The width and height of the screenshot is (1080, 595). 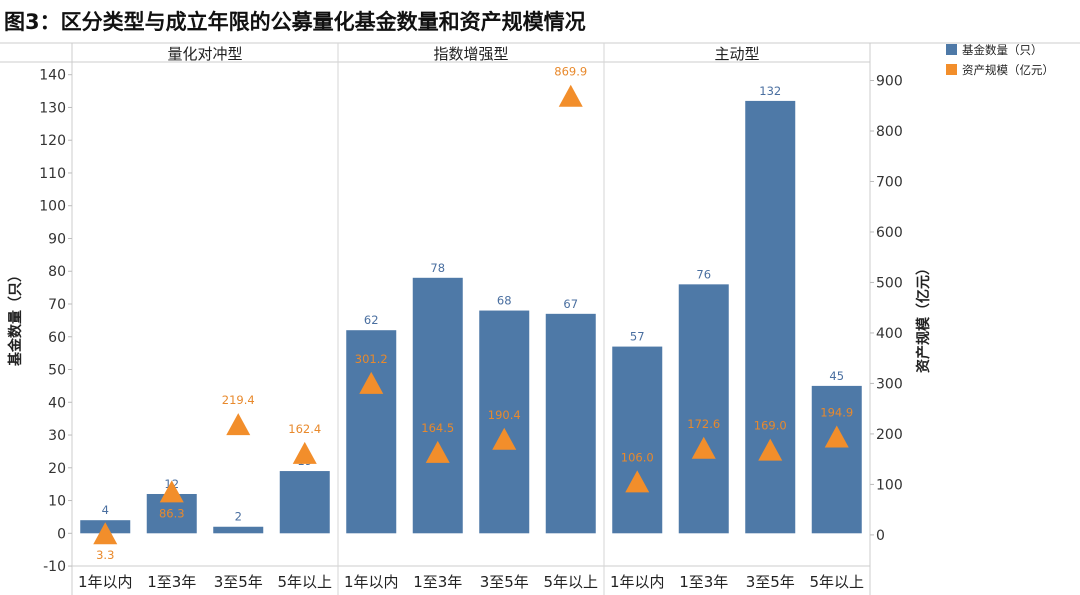 I want to click on triangle-label: 194.9, so click(x=836, y=412).